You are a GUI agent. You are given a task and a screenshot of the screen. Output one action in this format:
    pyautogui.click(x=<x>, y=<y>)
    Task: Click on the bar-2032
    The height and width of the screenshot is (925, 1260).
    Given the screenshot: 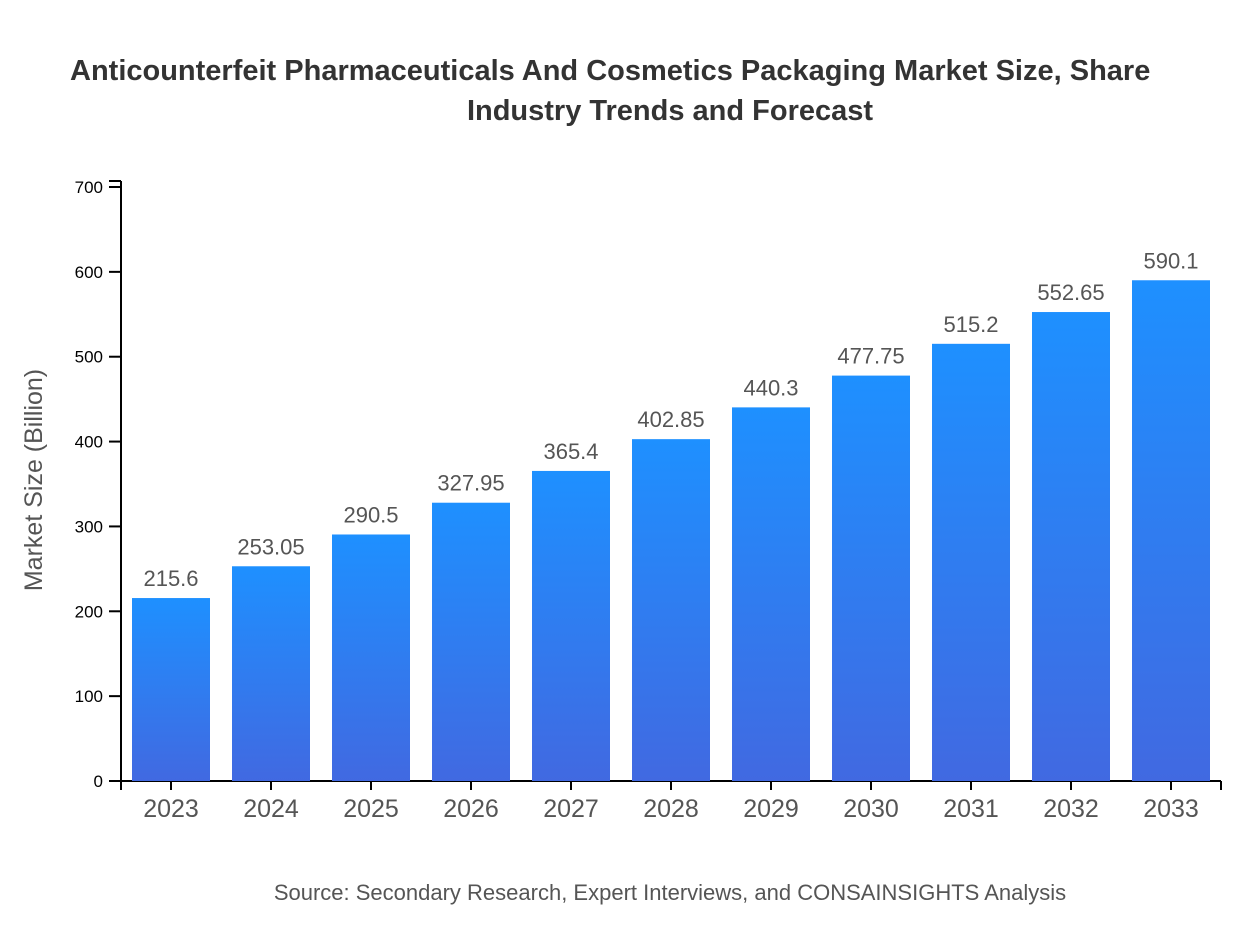 What is the action you would take?
    pyautogui.click(x=1071, y=546)
    